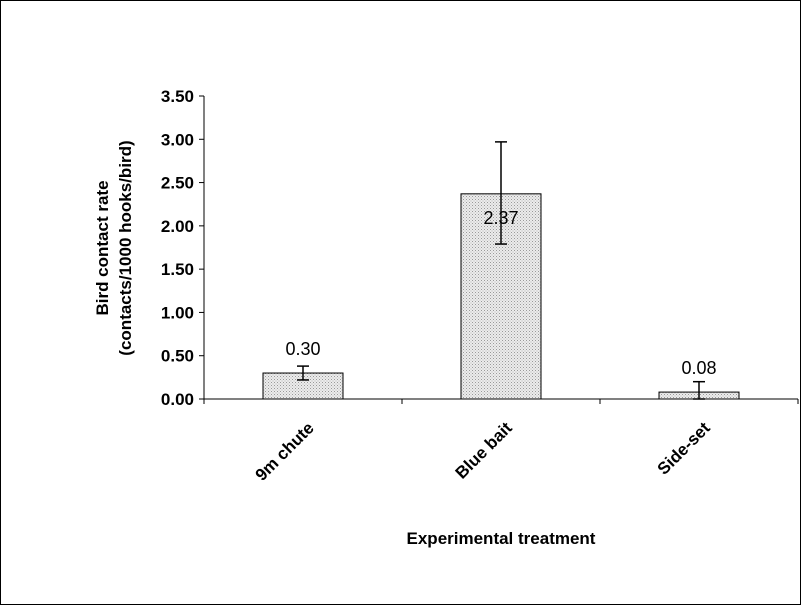 This screenshot has height=606, width=801. Describe the element at coordinates (177, 312) in the screenshot. I see `y-tick-label: 1.00` at that location.